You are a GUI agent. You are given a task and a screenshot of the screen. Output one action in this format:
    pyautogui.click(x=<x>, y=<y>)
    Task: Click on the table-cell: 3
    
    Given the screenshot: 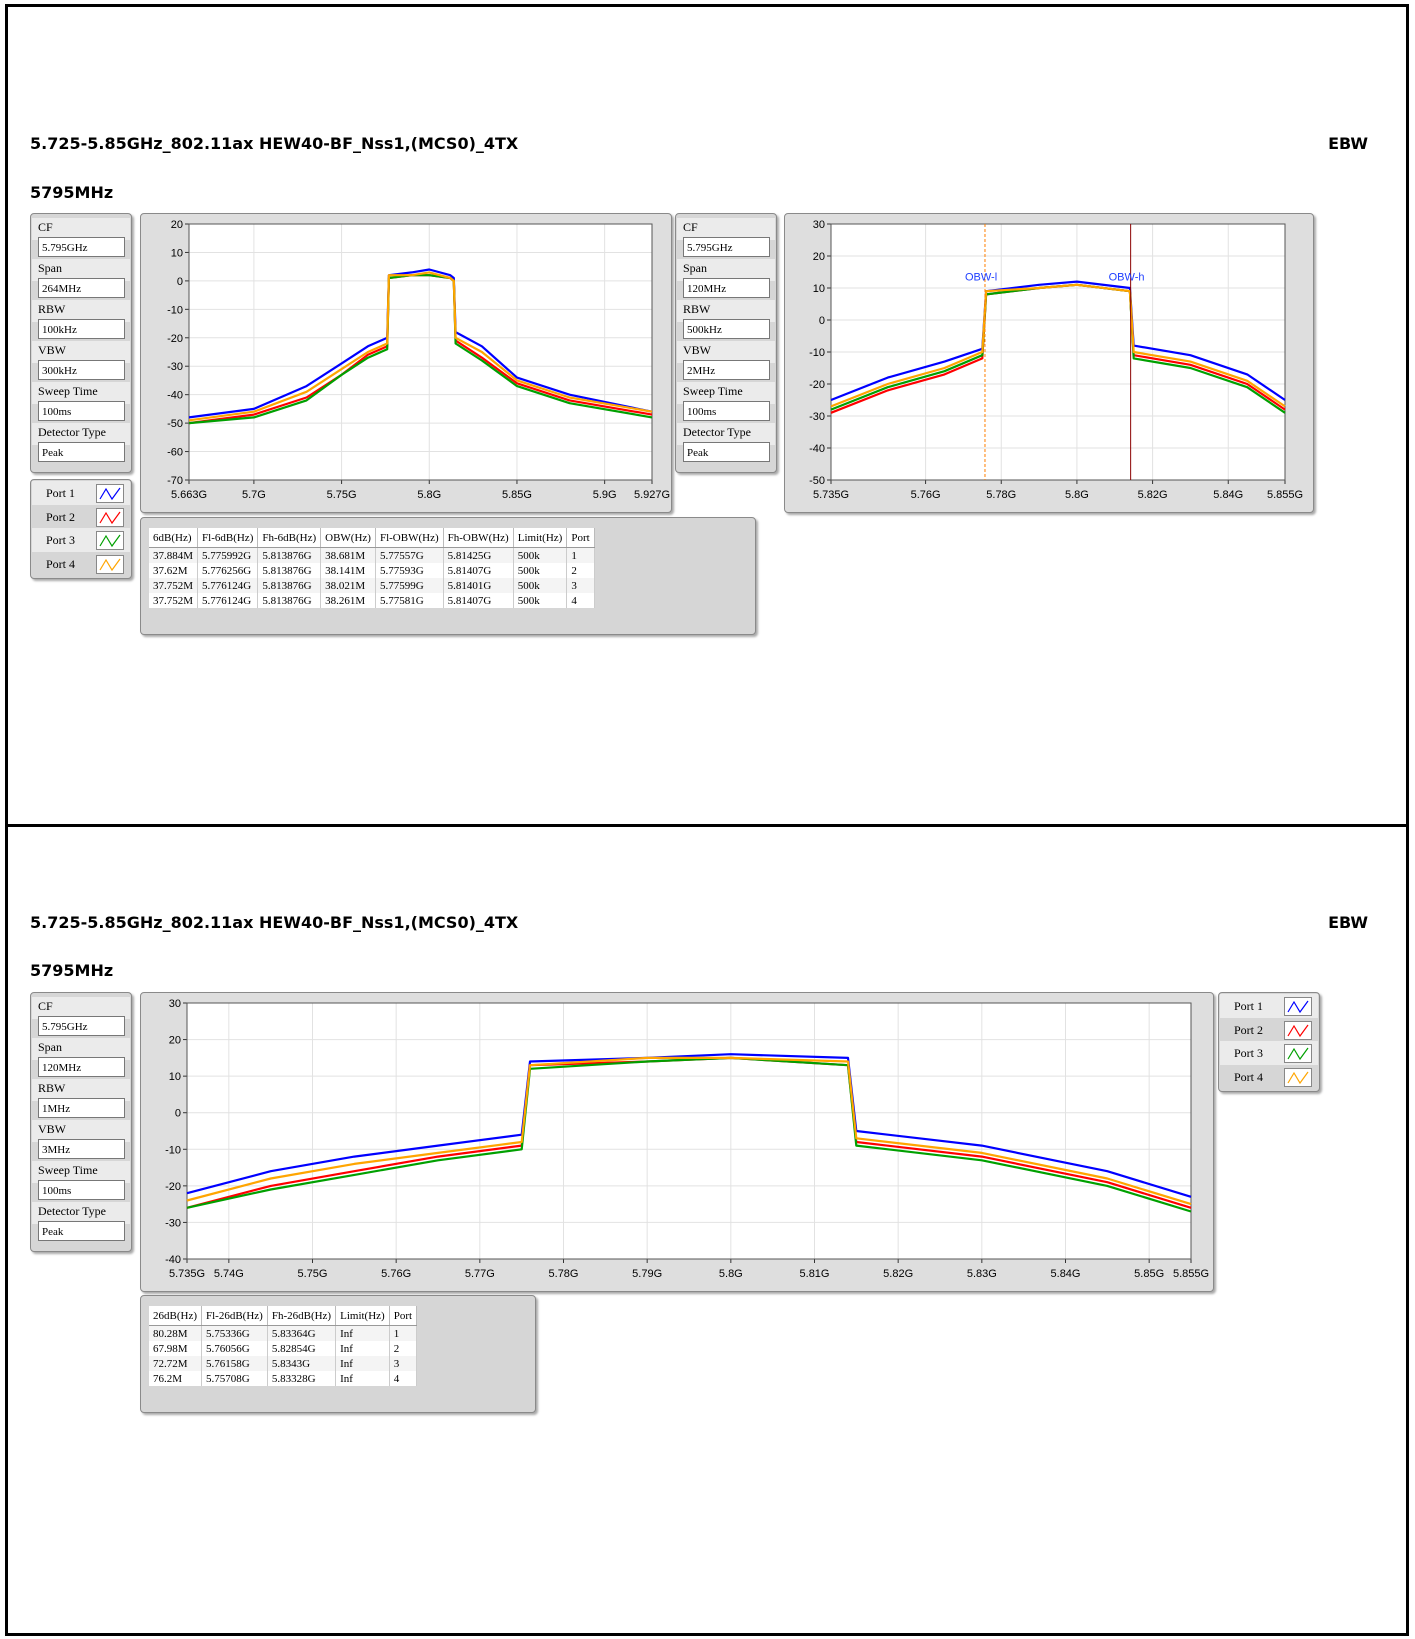 What is the action you would take?
    pyautogui.click(x=580, y=585)
    